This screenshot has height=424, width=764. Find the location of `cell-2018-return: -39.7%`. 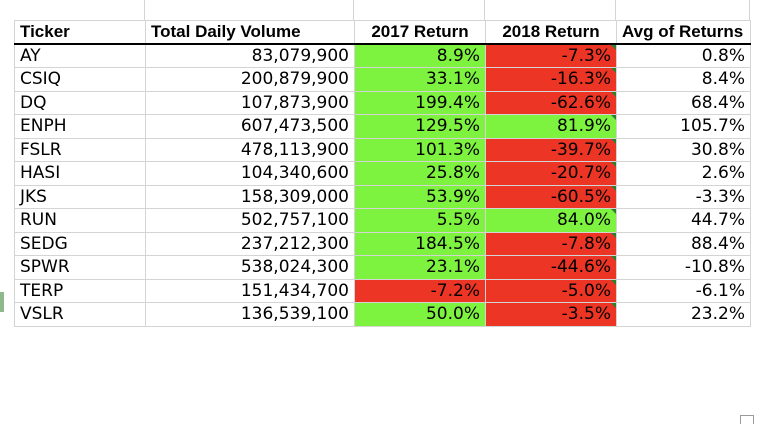

cell-2018-return: -39.7% is located at coordinates (551, 149).